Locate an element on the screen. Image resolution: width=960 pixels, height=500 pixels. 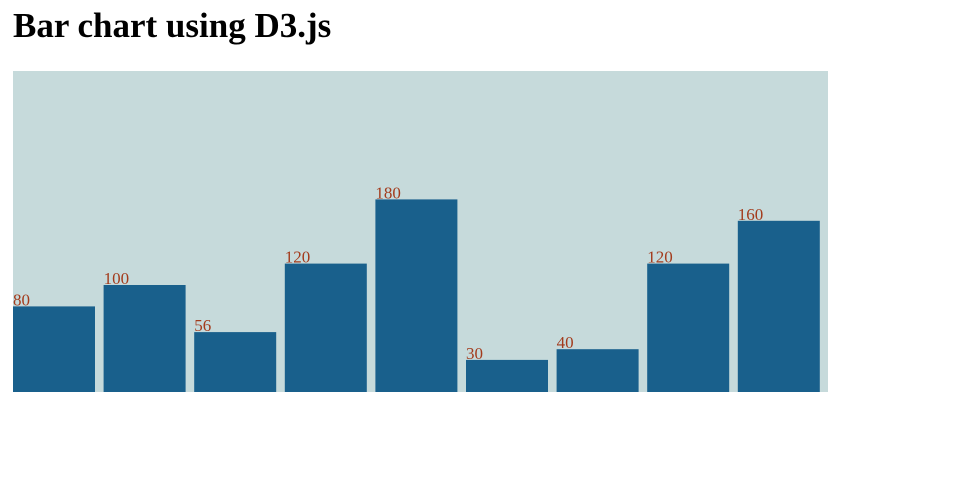
bar-label-6: 30 is located at coordinates (474, 353).